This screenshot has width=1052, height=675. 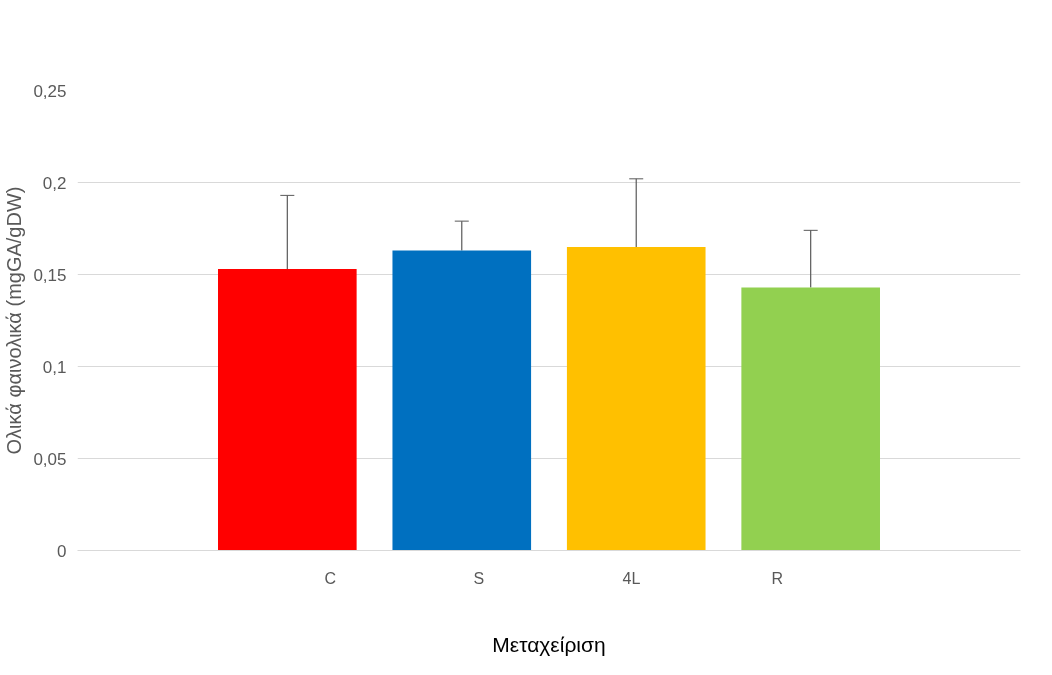 What do you see at coordinates (54, 367) in the screenshot?
I see `y-tick-label: 0,1` at bounding box center [54, 367].